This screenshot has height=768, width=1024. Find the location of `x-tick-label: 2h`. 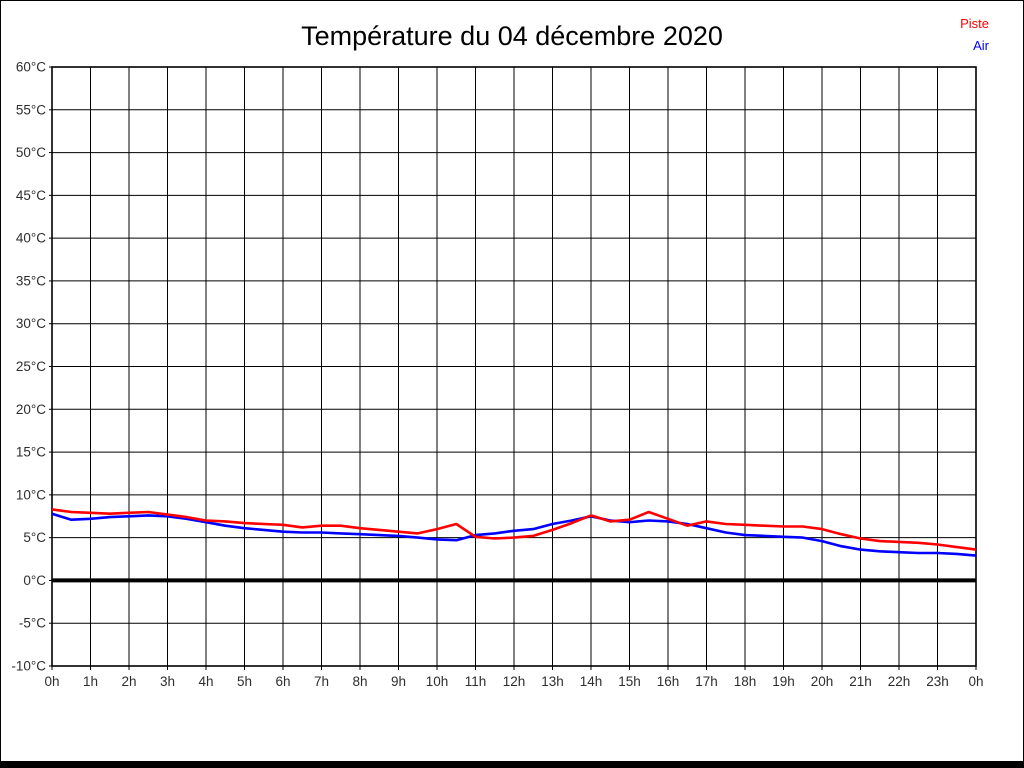

x-tick-label: 2h is located at coordinates (128, 681).